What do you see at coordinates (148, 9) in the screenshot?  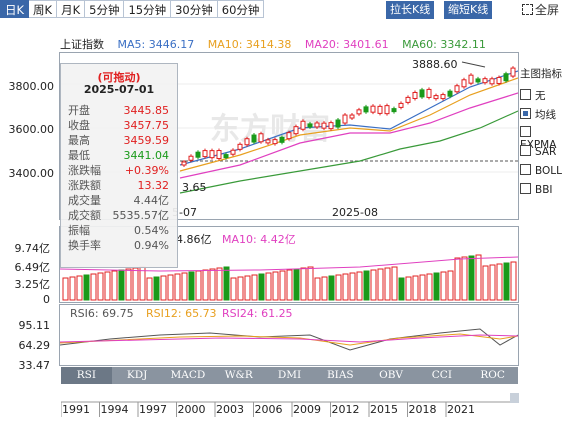 I see `tab-4: 15分钟` at bounding box center [148, 9].